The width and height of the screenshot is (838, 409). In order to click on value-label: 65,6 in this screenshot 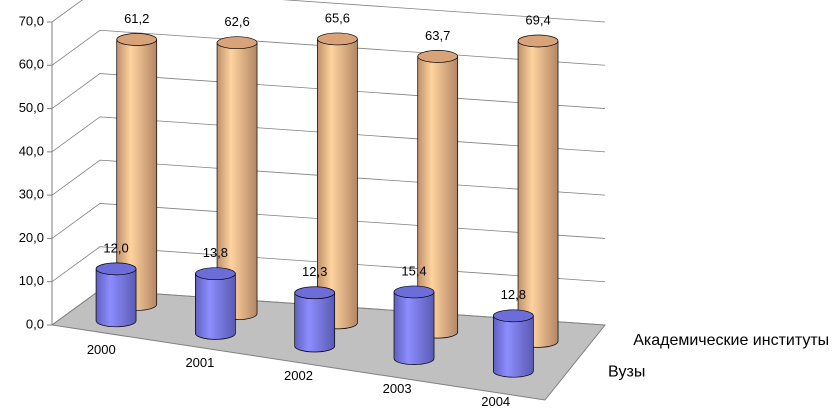, I will do `click(337, 17)`.